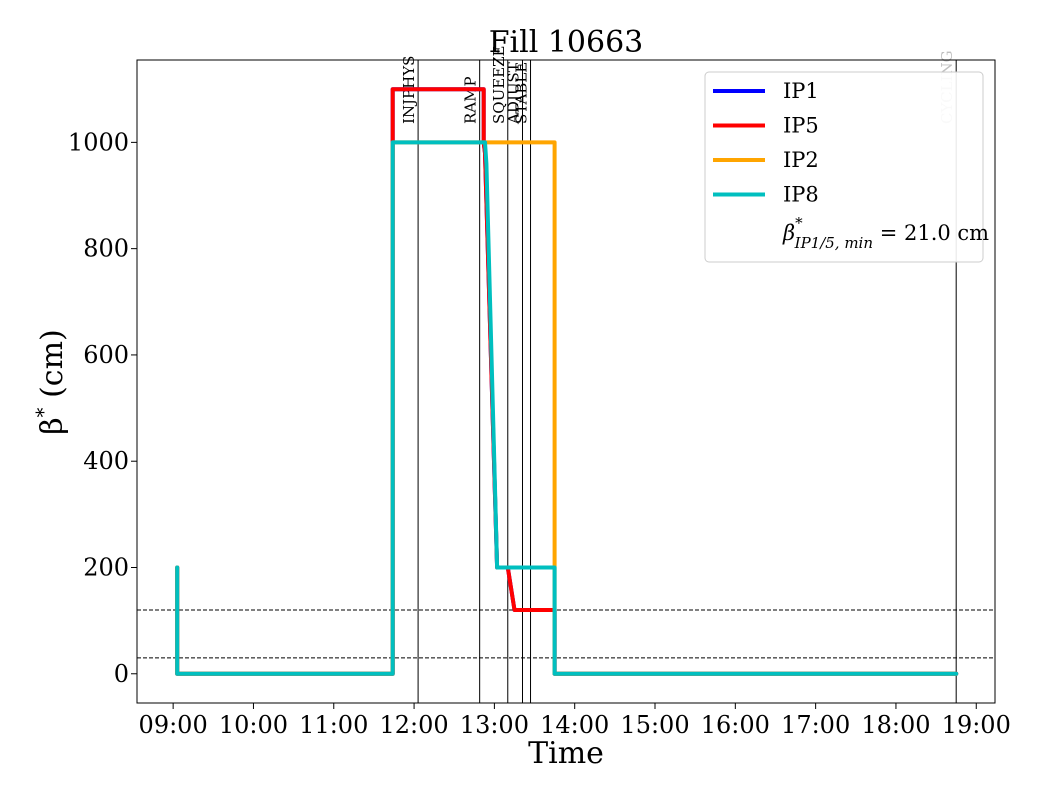 The width and height of the screenshot is (1040, 800). I want to click on x-tick-label: 18:00, so click(895, 725).